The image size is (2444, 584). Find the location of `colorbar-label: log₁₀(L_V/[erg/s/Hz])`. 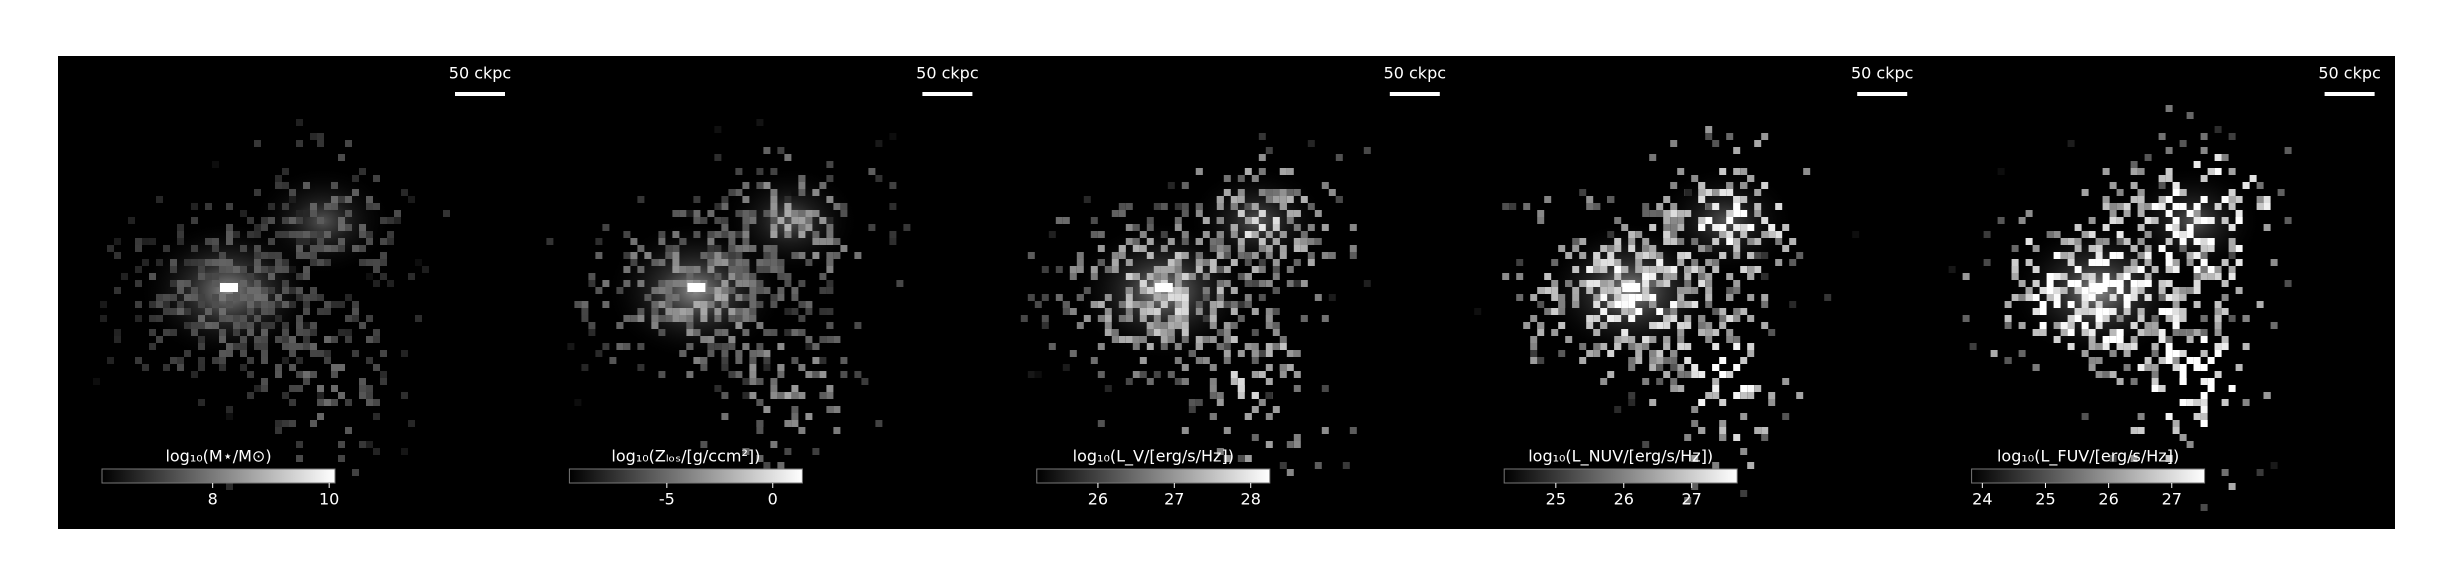

colorbar-label: log₁₀(L_V/[erg/s/Hz]) is located at coordinates (1153, 457).